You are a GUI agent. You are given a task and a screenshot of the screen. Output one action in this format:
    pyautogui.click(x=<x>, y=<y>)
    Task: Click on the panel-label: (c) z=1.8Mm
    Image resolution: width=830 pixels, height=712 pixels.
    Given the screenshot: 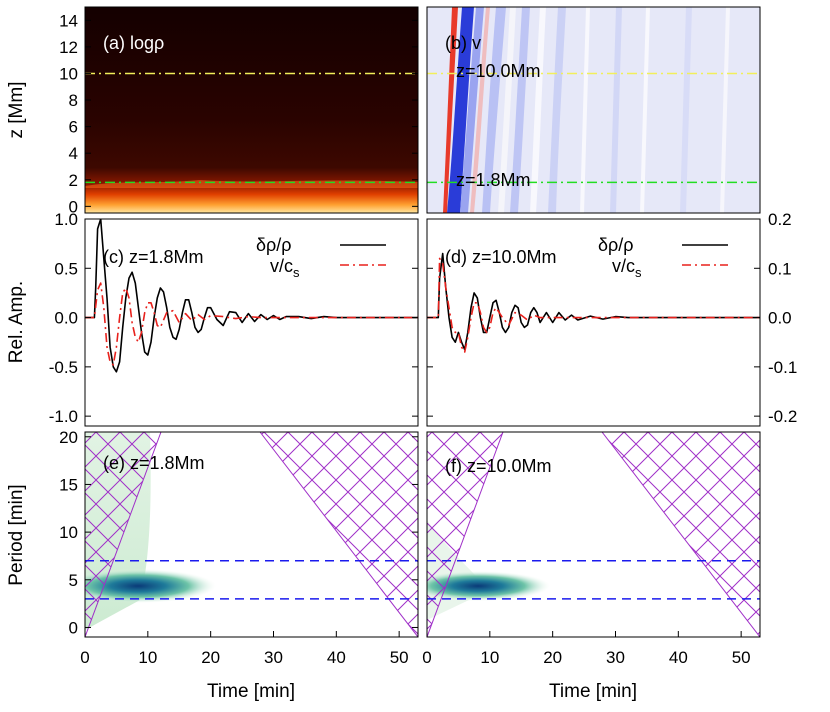 What is the action you would take?
    pyautogui.click(x=153, y=257)
    